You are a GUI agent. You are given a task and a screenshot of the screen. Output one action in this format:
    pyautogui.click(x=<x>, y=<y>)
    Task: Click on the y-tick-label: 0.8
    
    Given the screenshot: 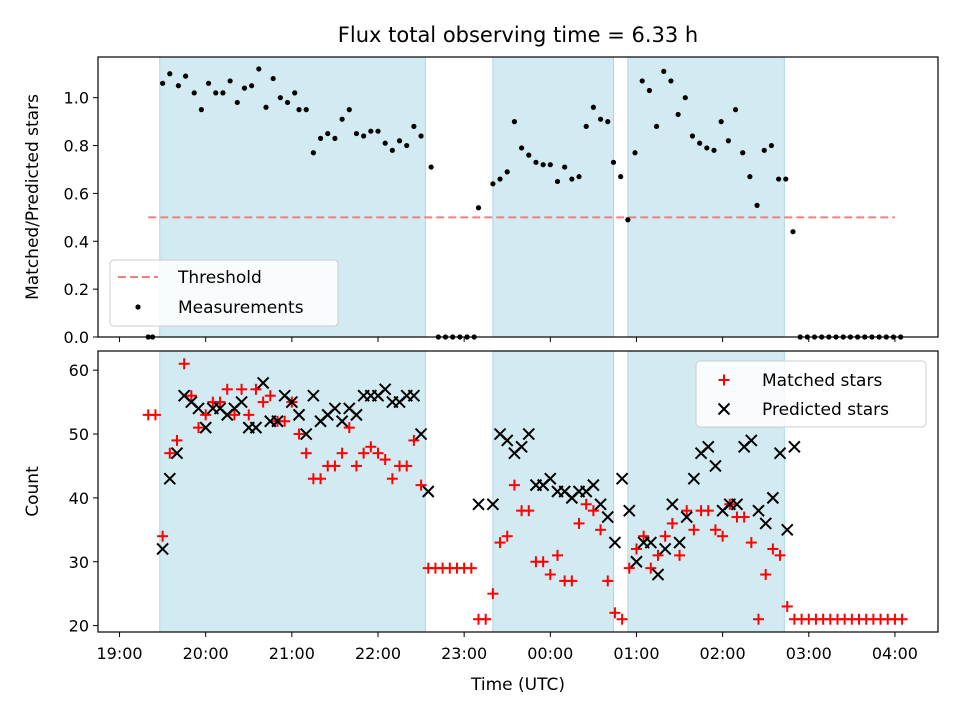 What is the action you would take?
    pyautogui.click(x=76, y=146)
    